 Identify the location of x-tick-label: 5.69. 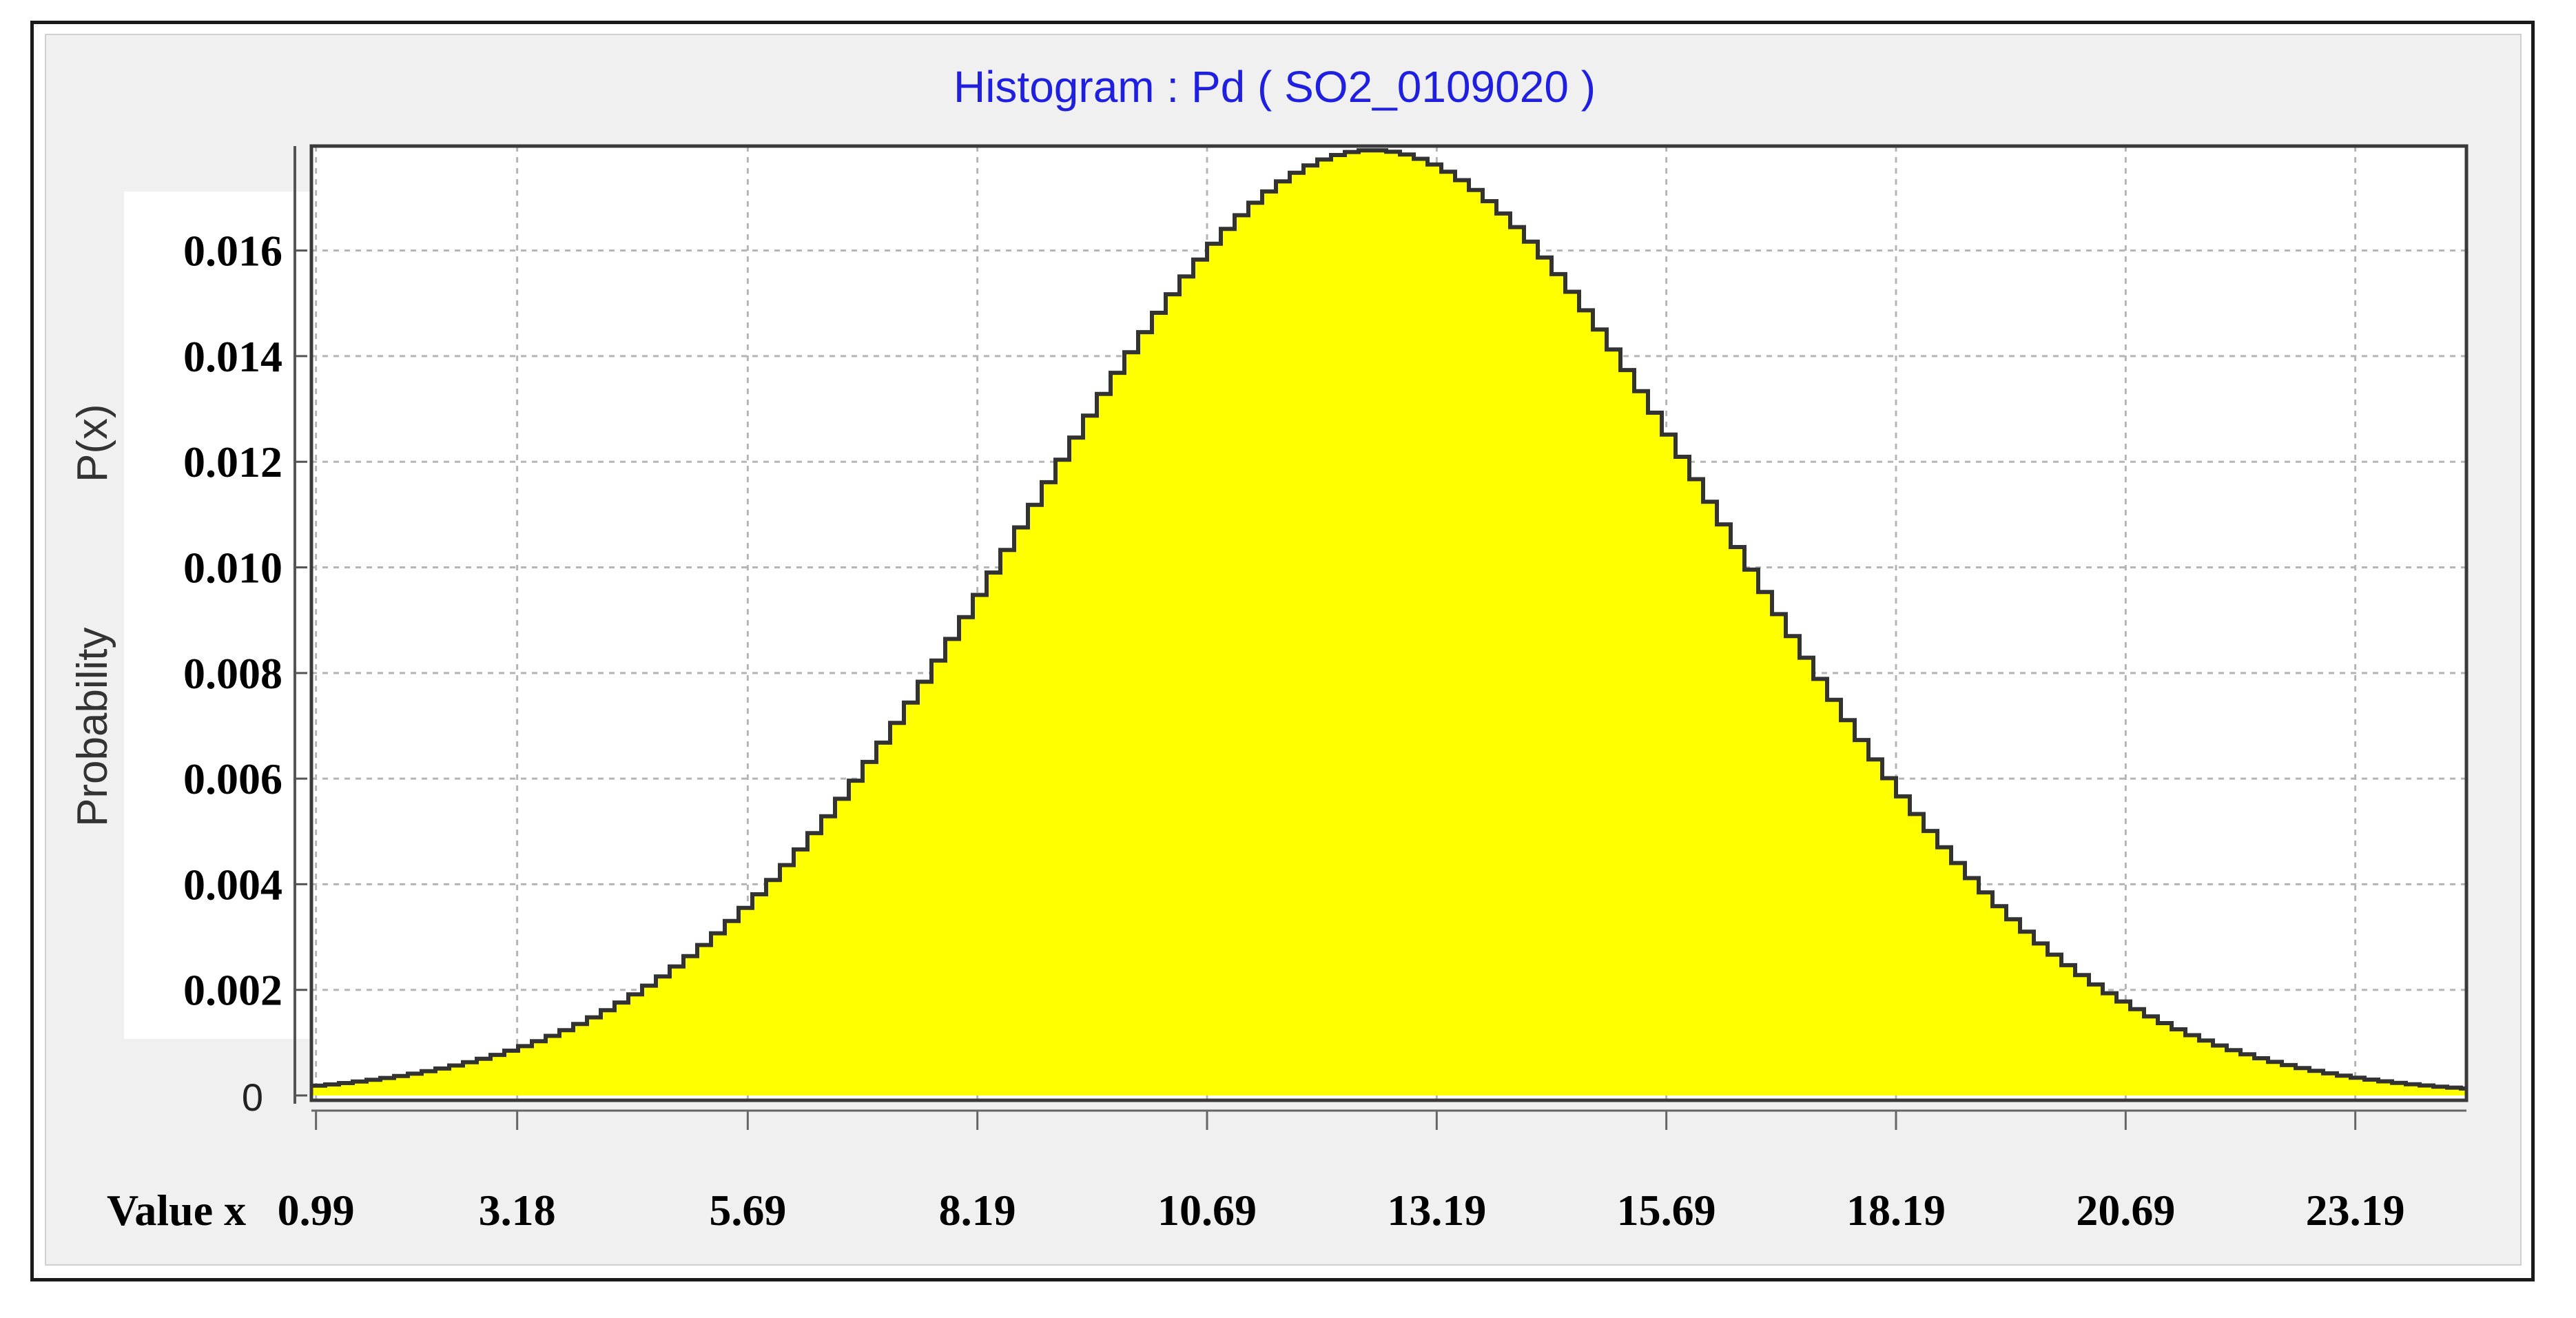
(747, 1210).